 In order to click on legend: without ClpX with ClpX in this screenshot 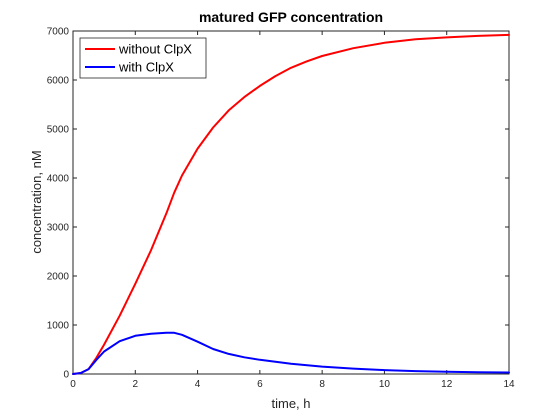, I will do `click(143, 58)`.